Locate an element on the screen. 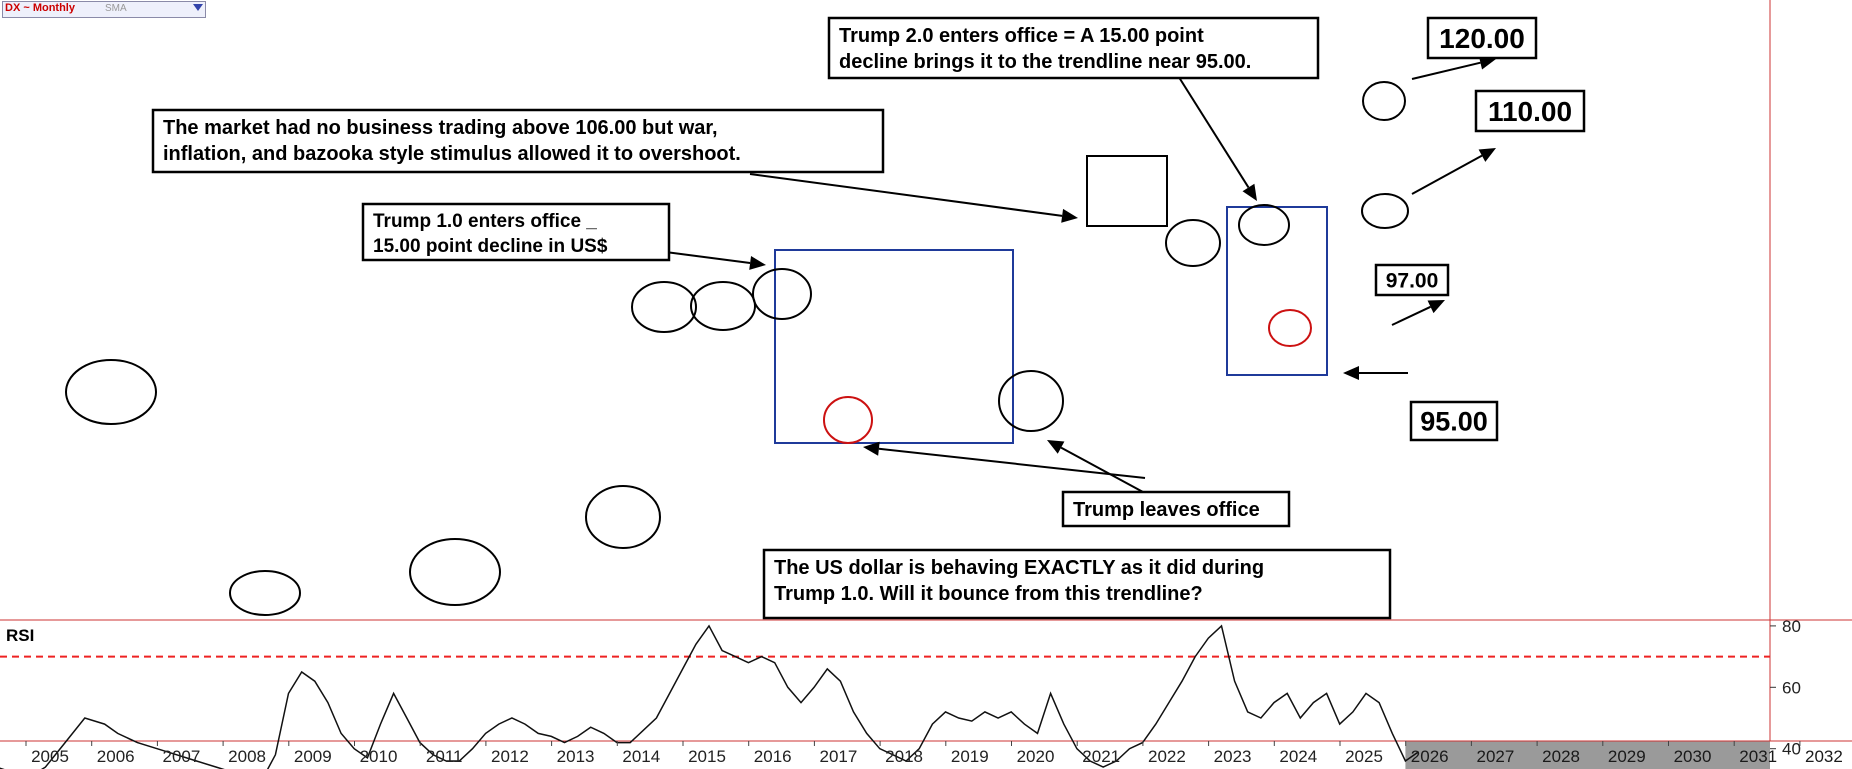 This screenshot has height=769, width=1852. rsi-line is located at coordinates (710, 696).